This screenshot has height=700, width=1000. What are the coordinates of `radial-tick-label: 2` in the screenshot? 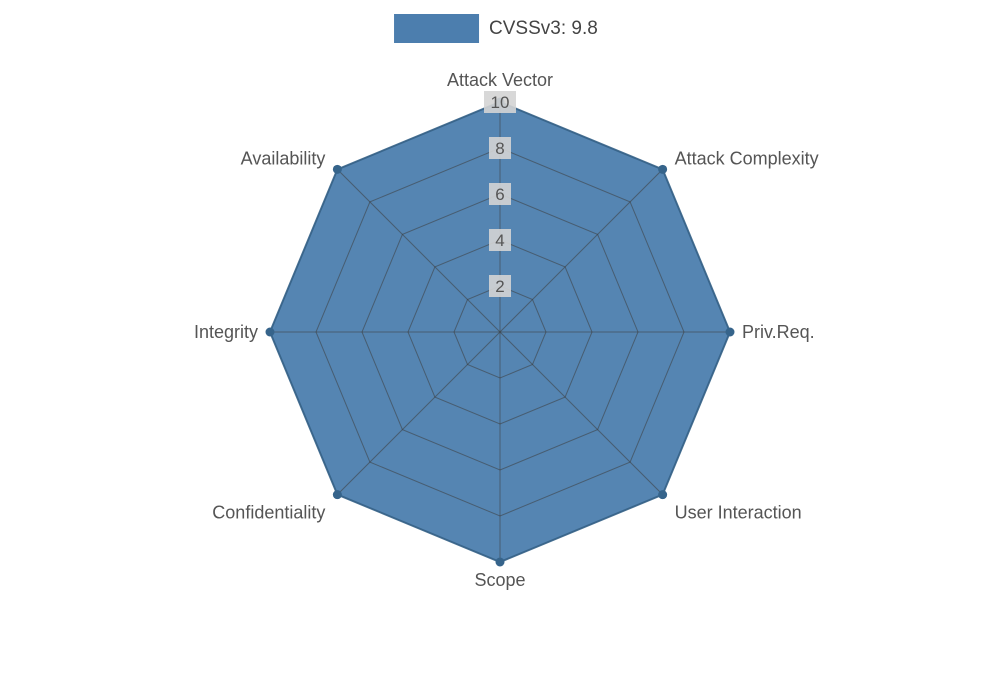 It's located at (499, 286).